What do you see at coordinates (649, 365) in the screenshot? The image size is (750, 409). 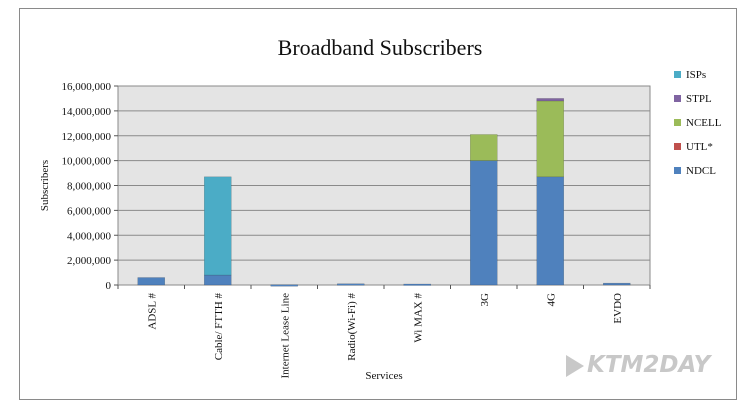 I see `watermark-text: KTM2DAY` at bounding box center [649, 365].